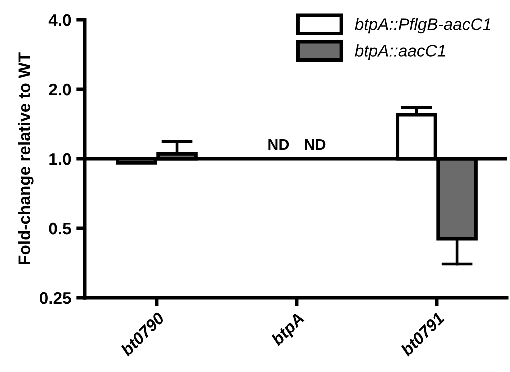  Describe the element at coordinates (26, 158) in the screenshot. I see `y-axis-title: Fold-change relative to WT` at that location.